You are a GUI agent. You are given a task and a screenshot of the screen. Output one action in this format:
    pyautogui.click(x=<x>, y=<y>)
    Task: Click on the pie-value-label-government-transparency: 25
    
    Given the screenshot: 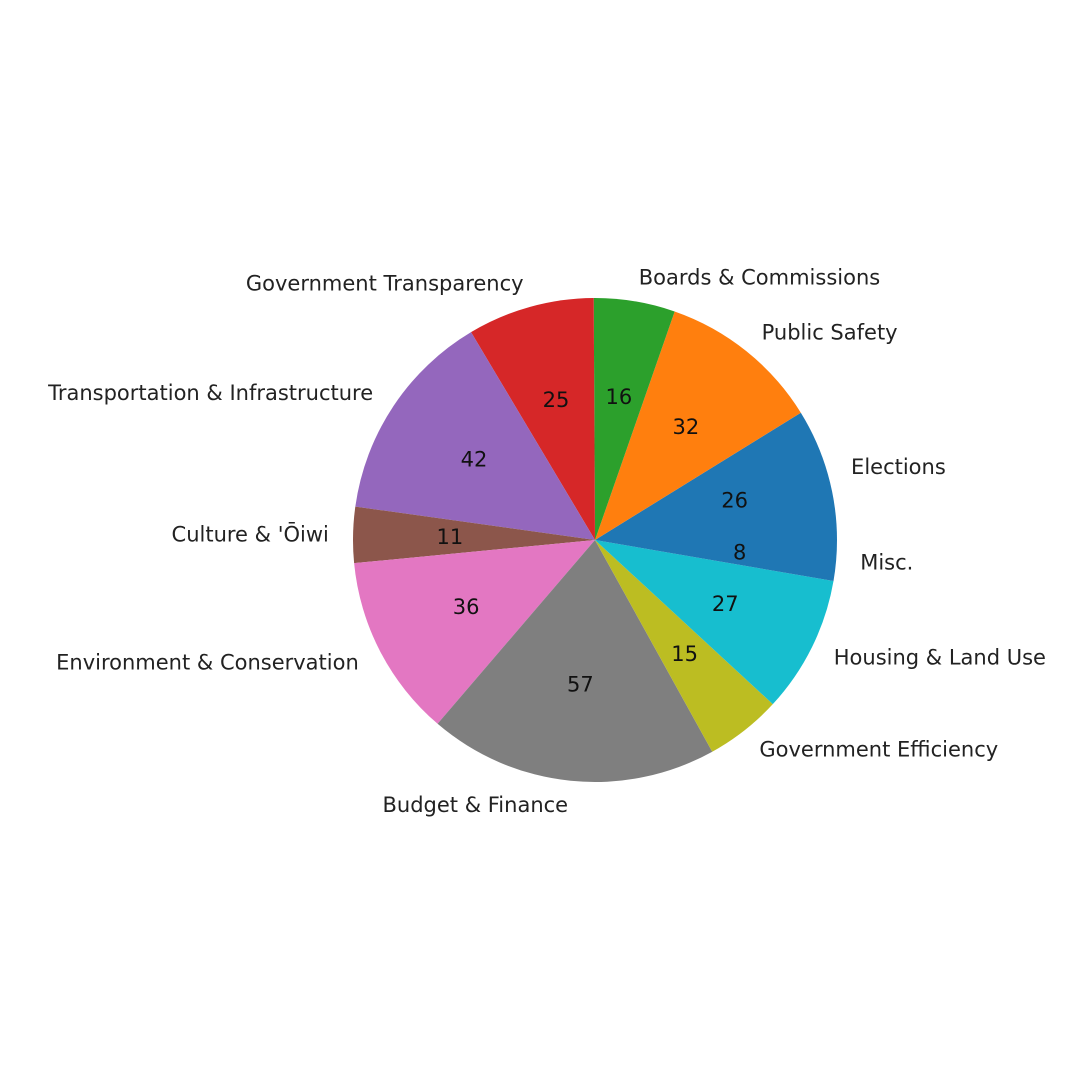 What is the action you would take?
    pyautogui.click(x=556, y=400)
    